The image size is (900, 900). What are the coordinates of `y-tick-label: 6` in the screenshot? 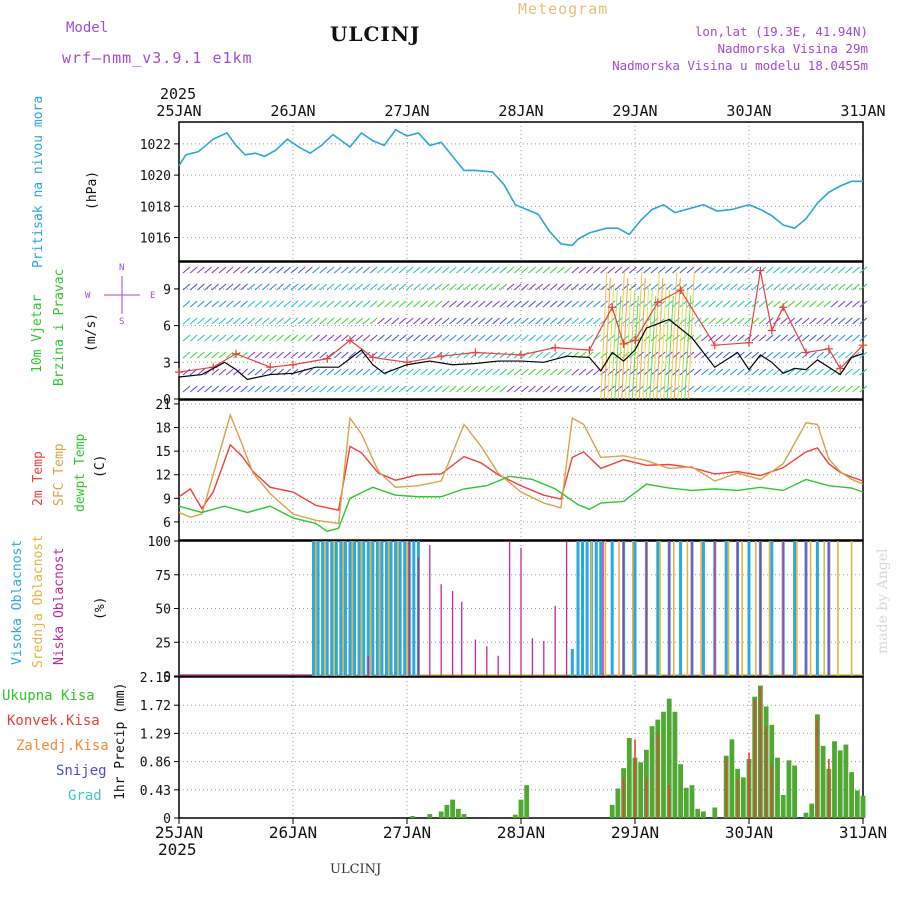 It's located at (167, 523).